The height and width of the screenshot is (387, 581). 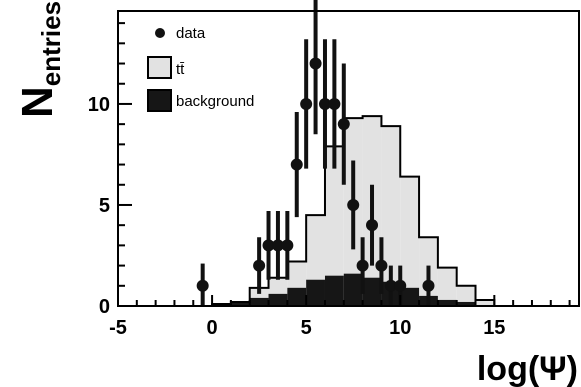 What do you see at coordinates (200, 68) in the screenshot?
I see `legend: data tt̄ background` at bounding box center [200, 68].